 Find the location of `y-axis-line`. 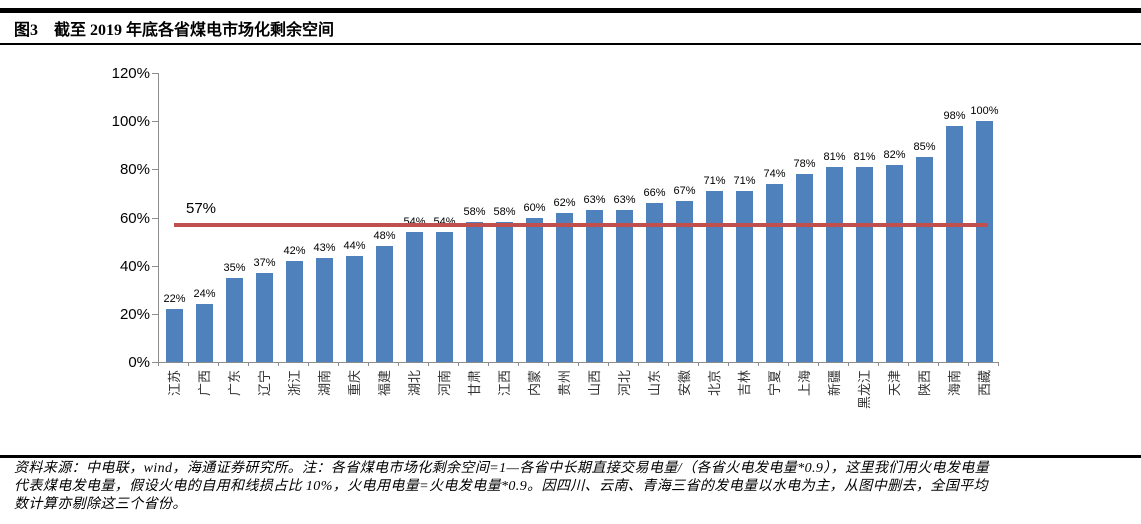

y-axis-line is located at coordinates (158, 218).